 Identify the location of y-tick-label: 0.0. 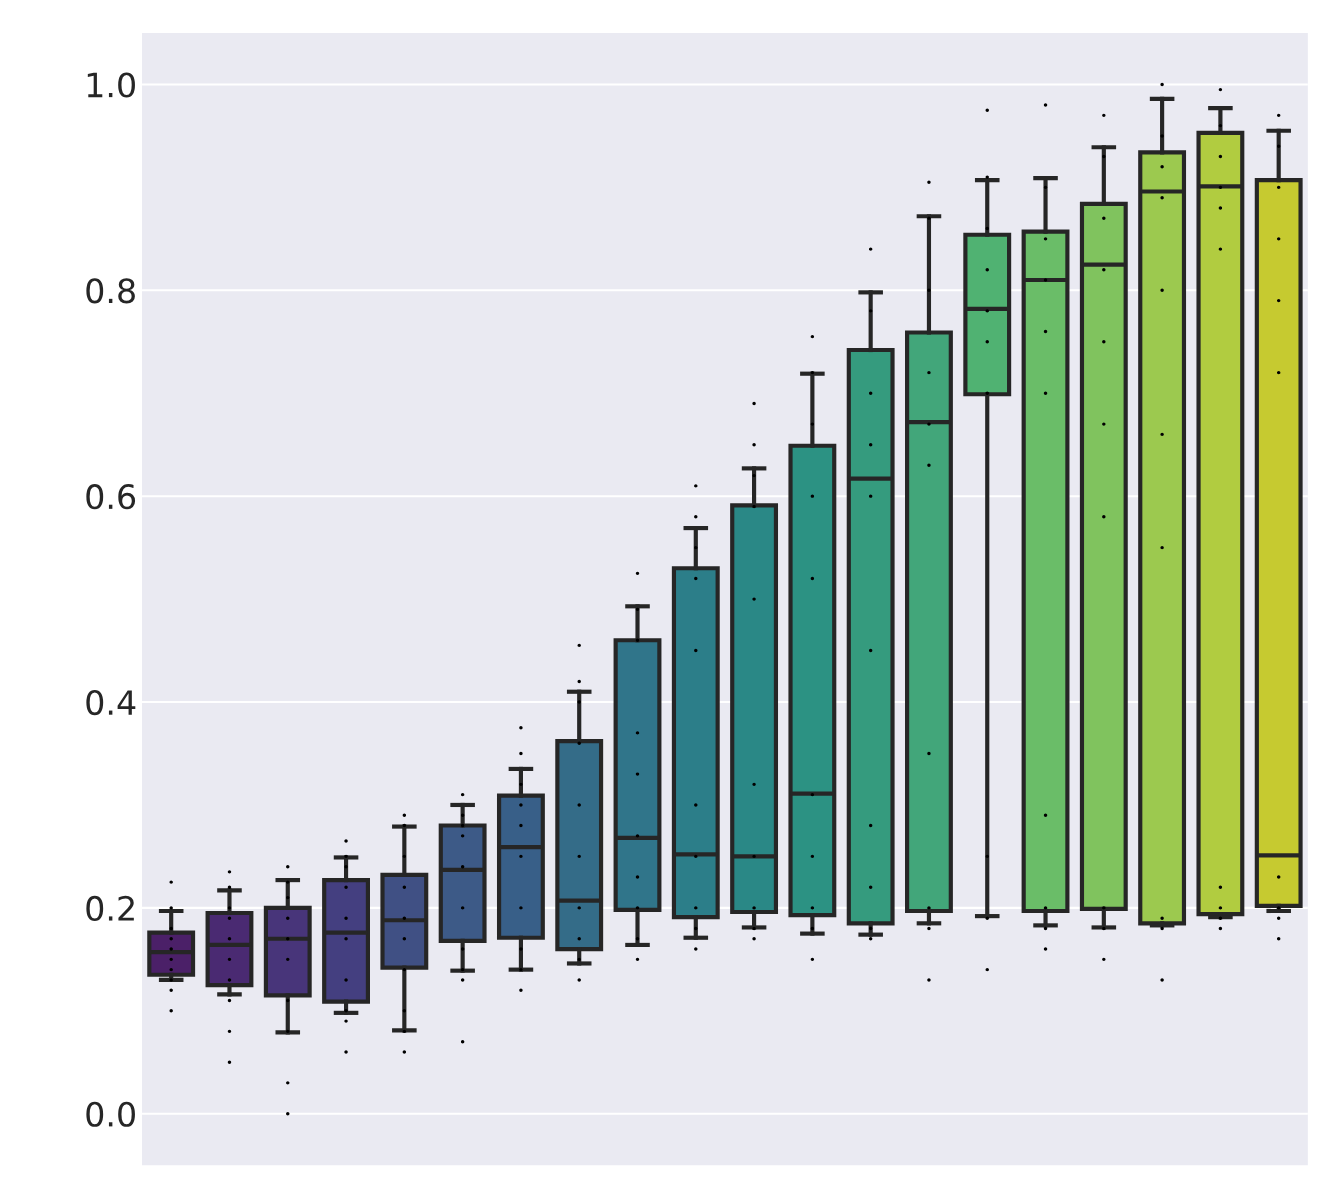
(110, 1114).